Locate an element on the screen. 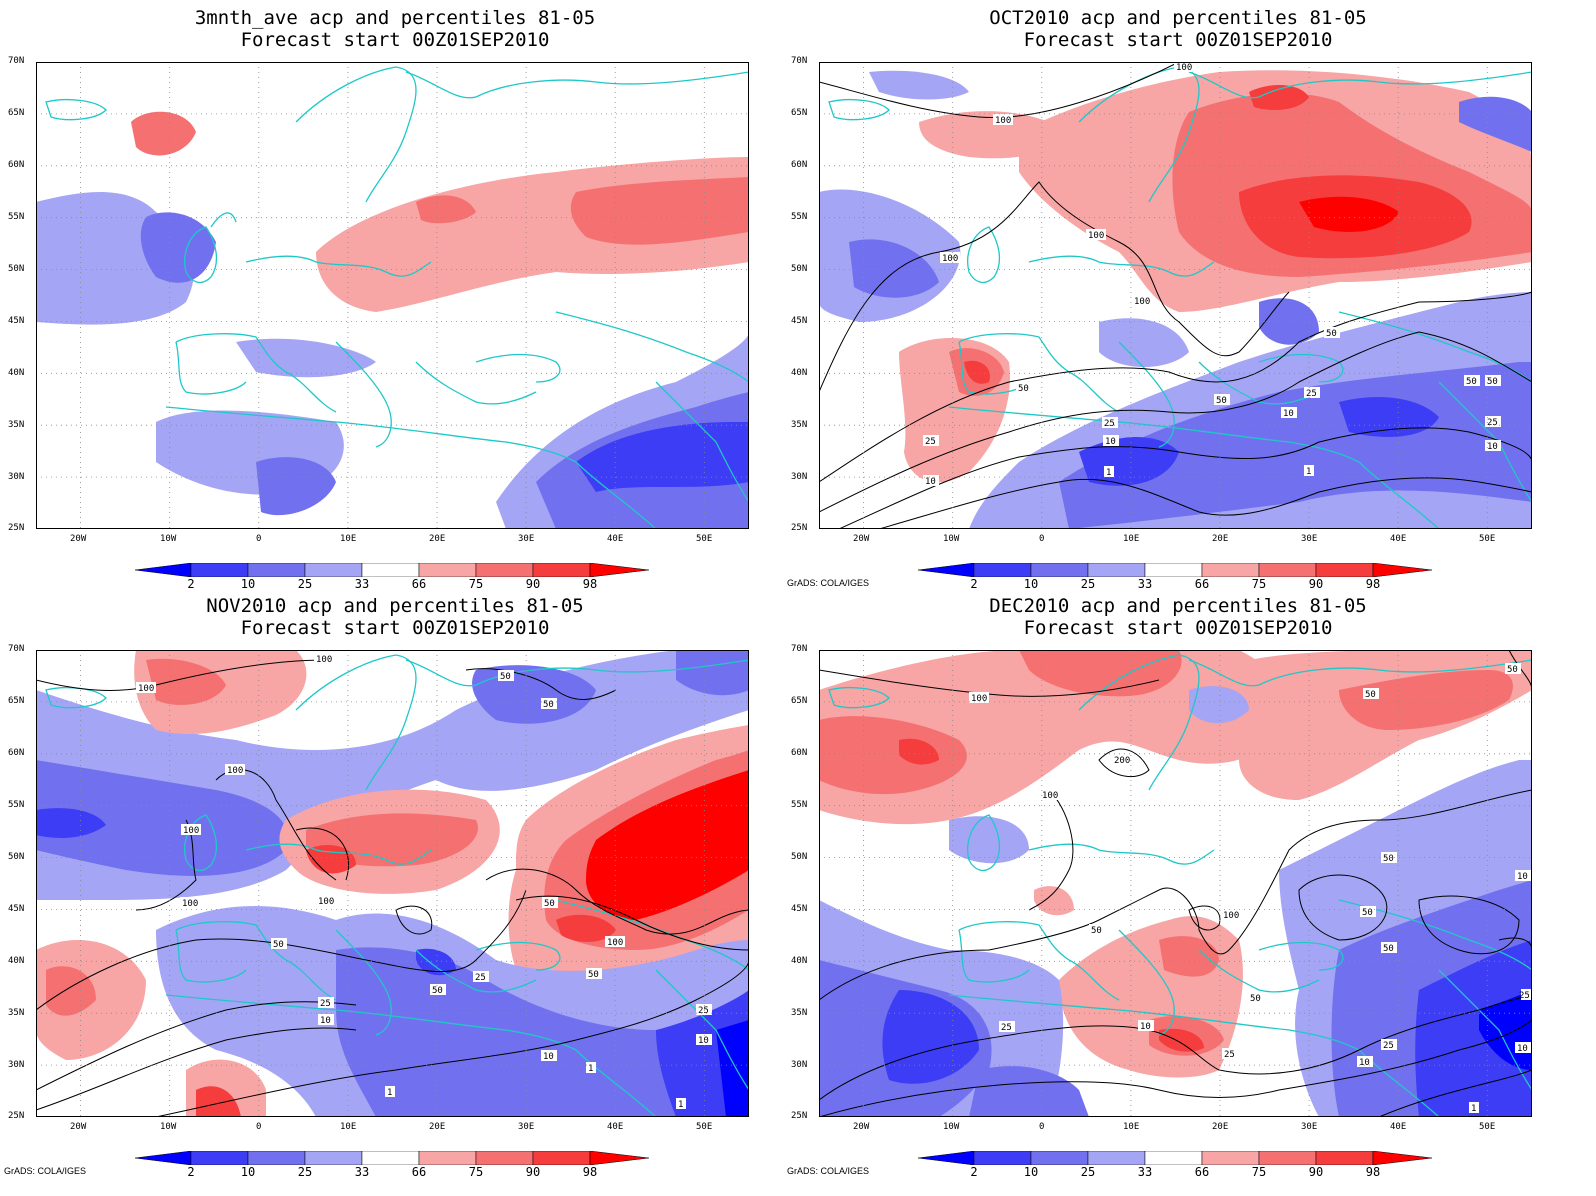 This screenshot has height=1196, width=1596. panel-title: DEC2010 acp and percentiles 81-05 is located at coordinates (1178, 606).